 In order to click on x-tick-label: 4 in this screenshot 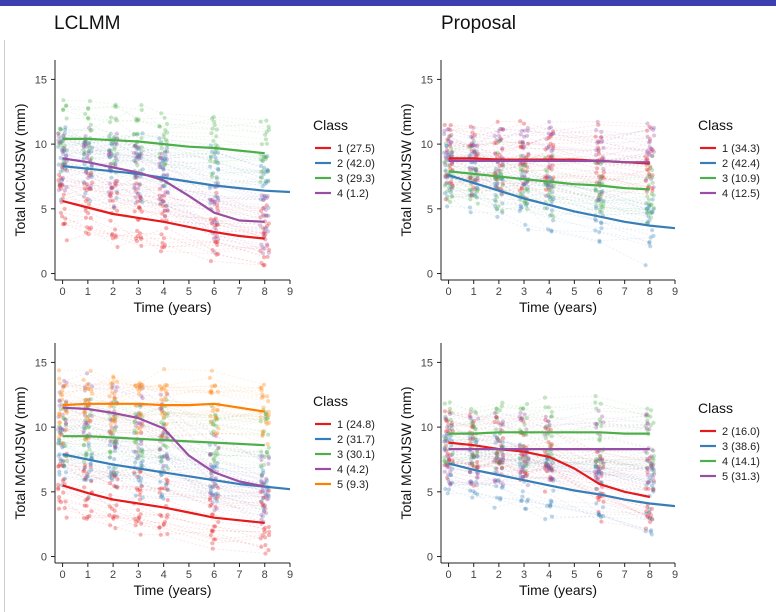, I will do `click(164, 575)`.